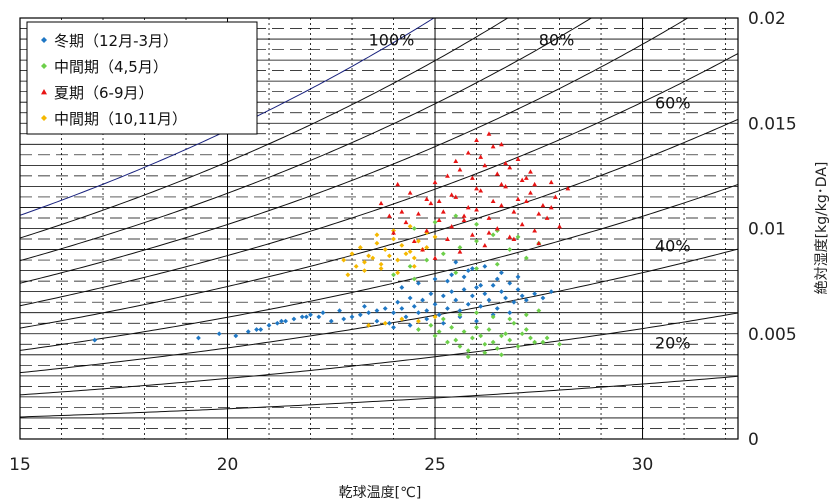 This screenshot has width=833, height=502. What do you see at coordinates (435, 465) in the screenshot?
I see `x-tick-label: 25` at bounding box center [435, 465].